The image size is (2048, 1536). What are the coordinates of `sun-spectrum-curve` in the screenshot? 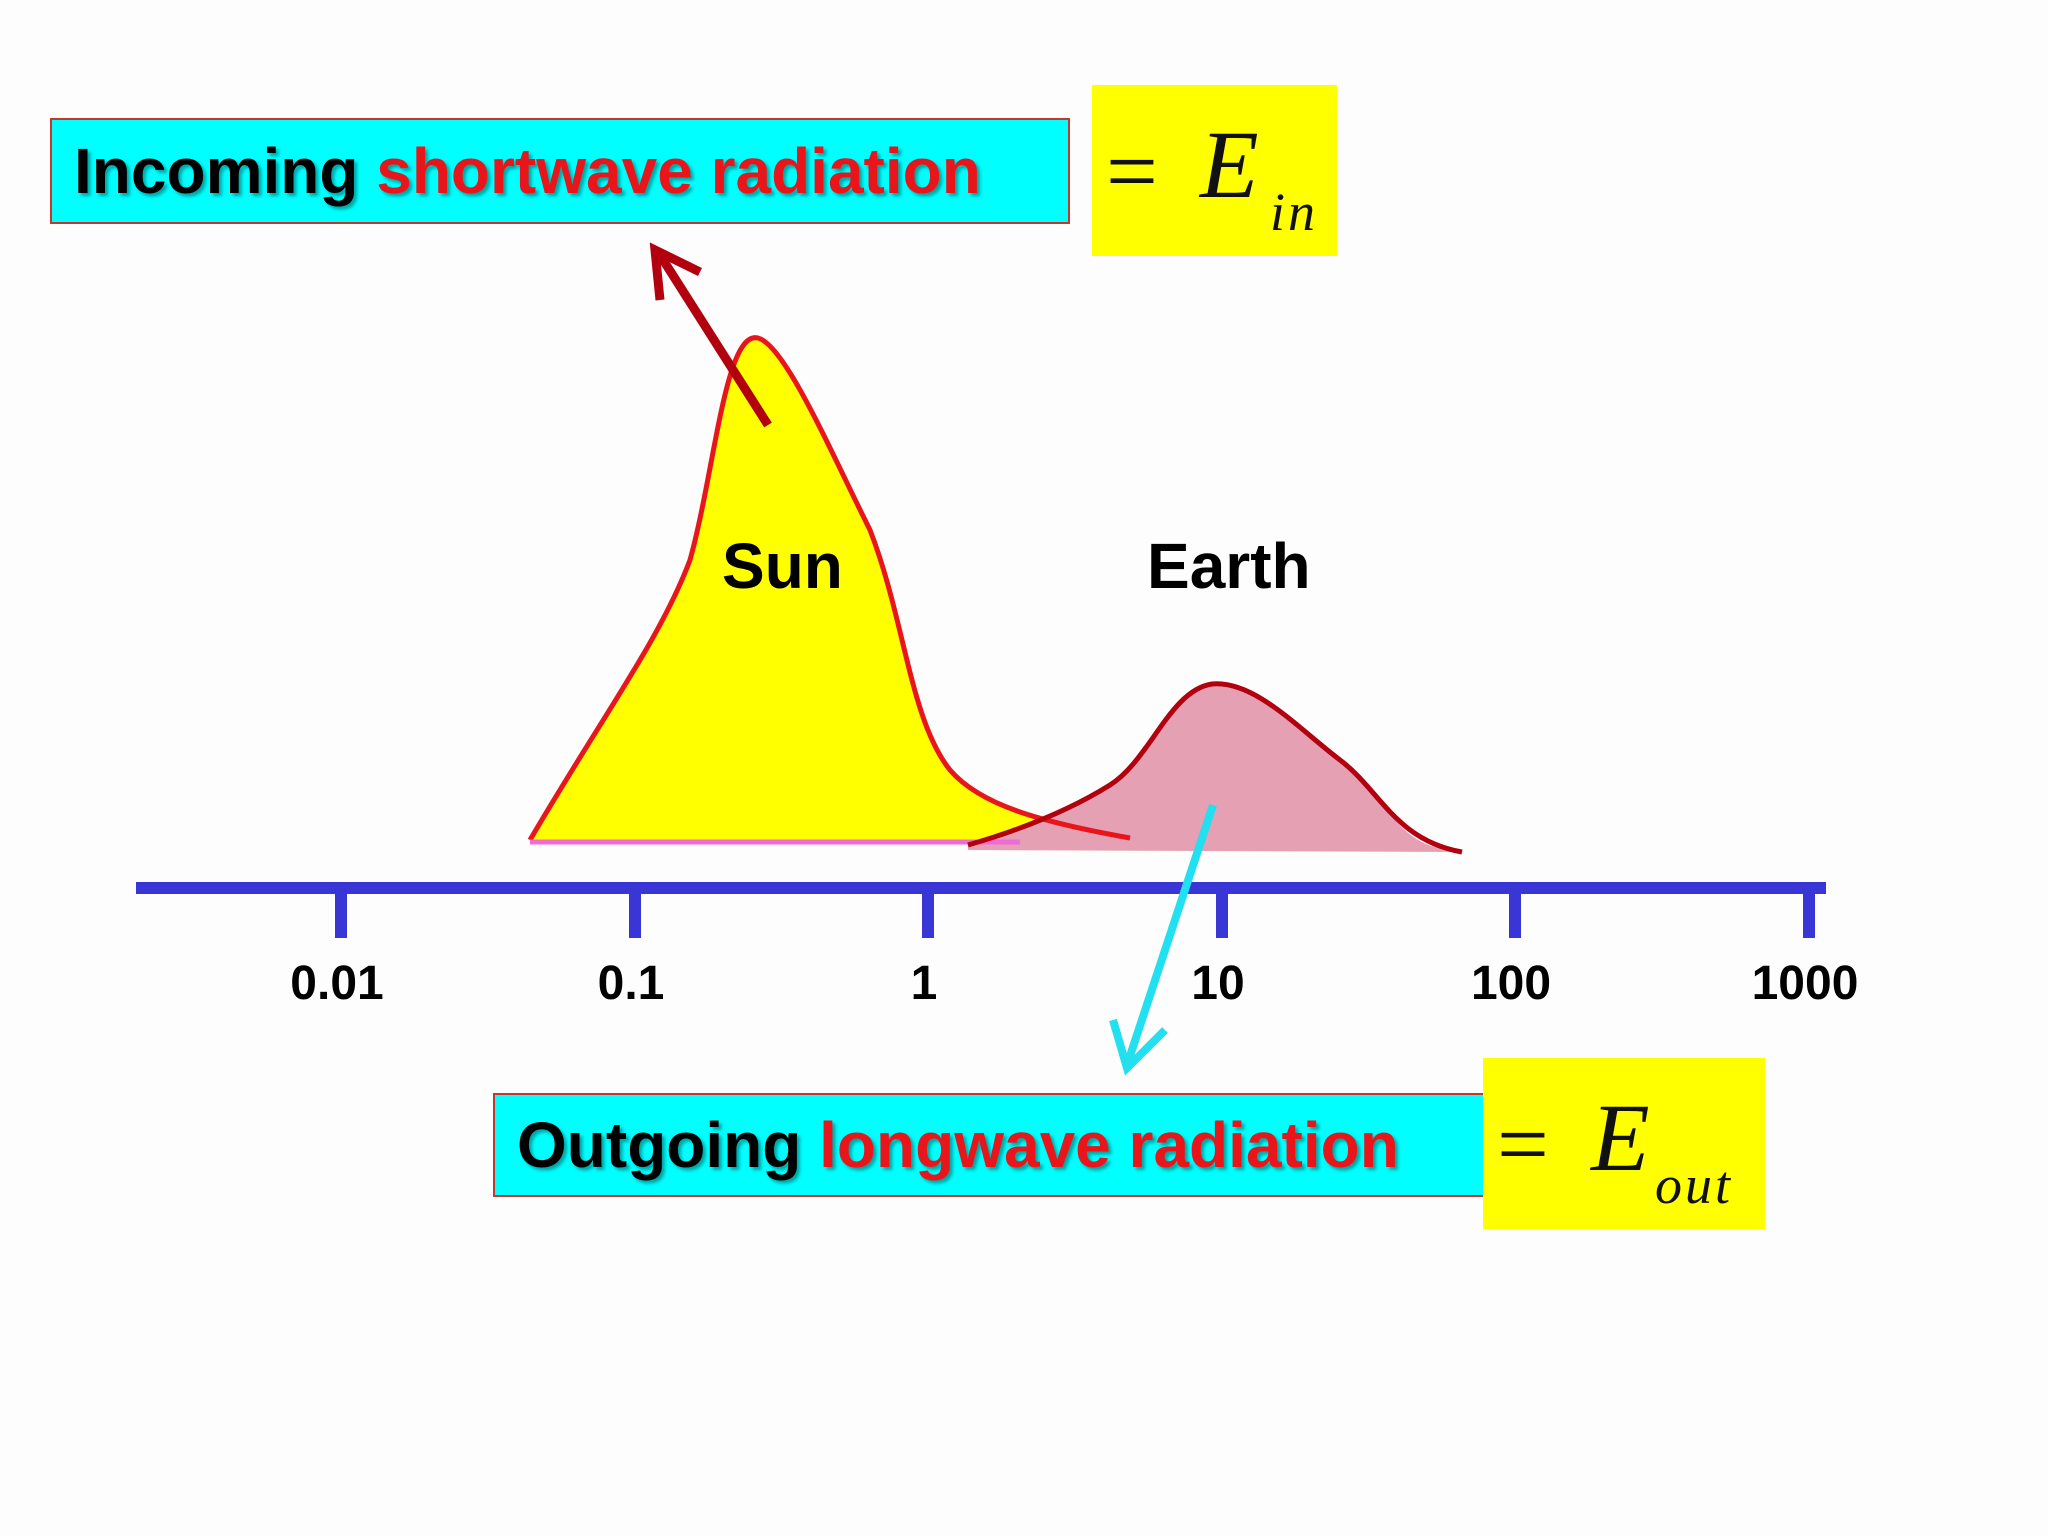 It's located at (830, 588).